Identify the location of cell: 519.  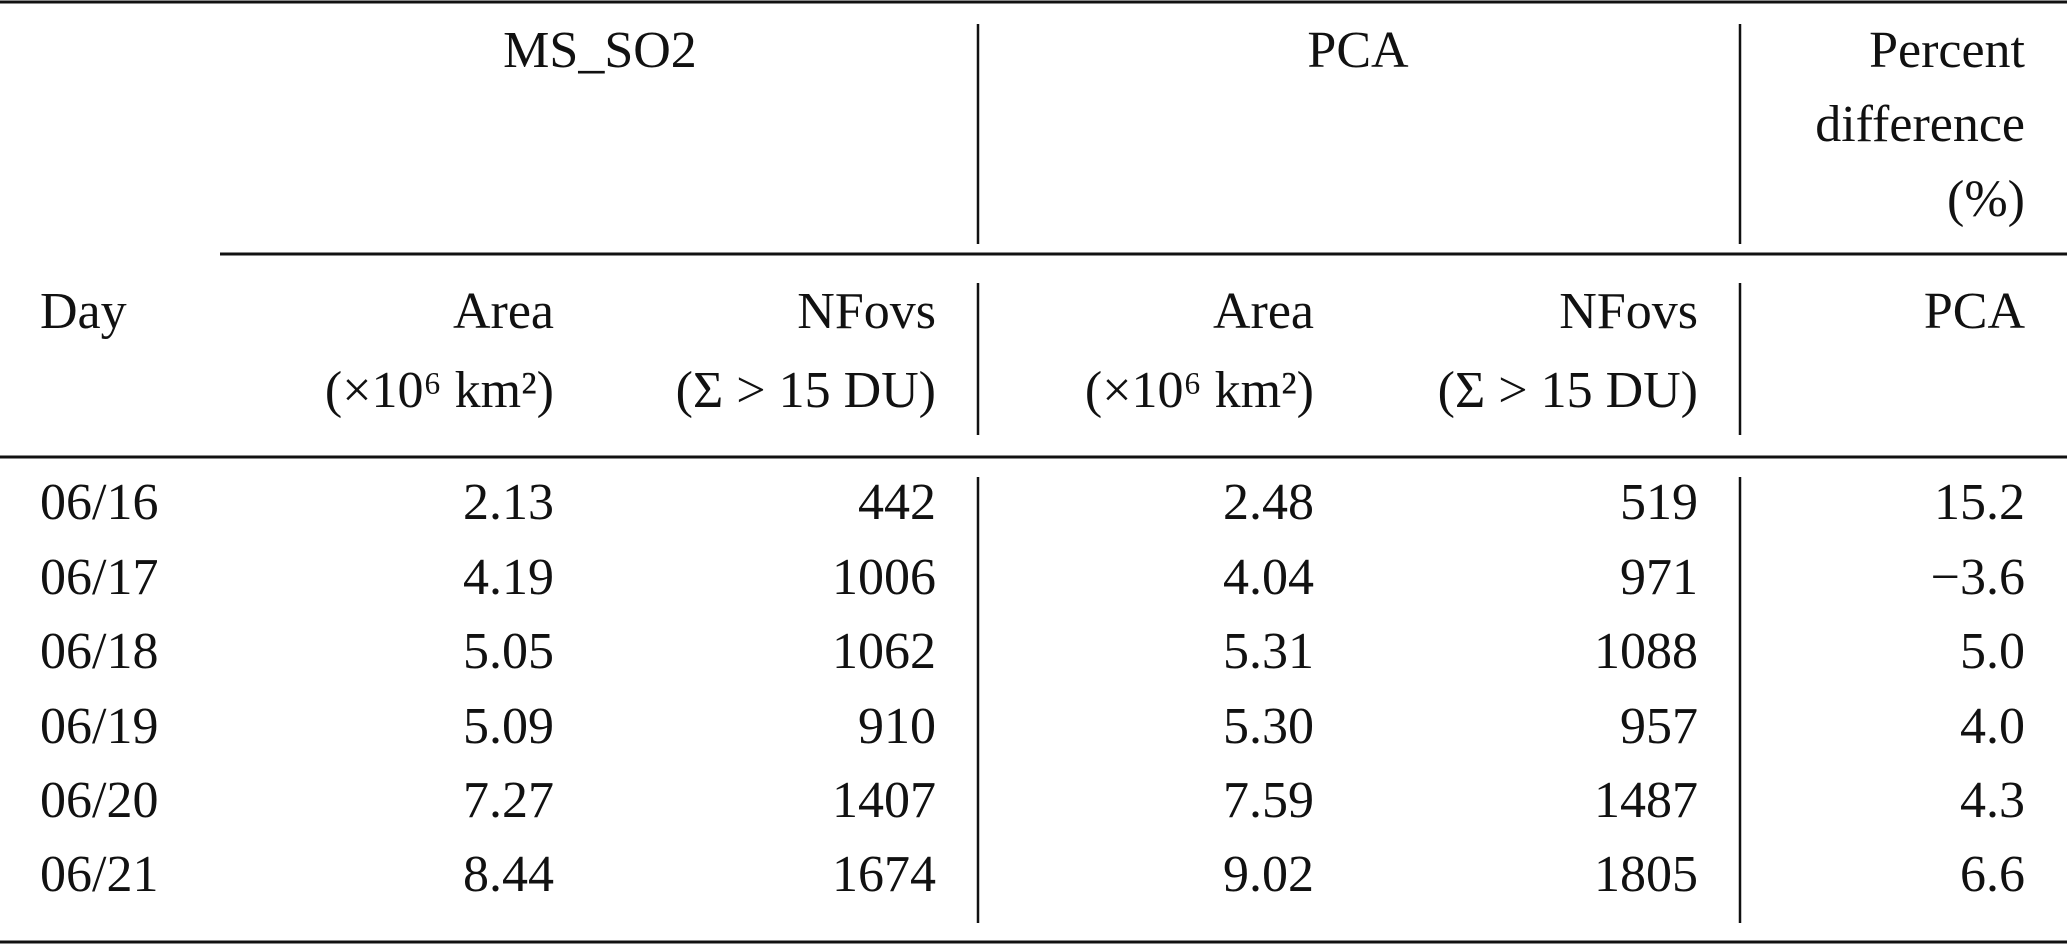
(1659, 502).